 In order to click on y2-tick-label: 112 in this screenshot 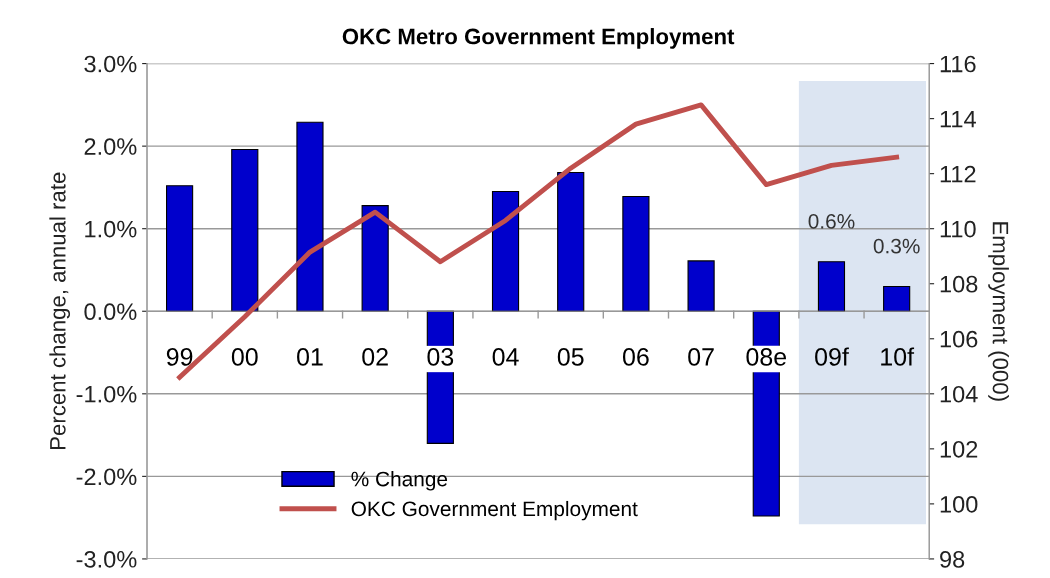, I will do `click(958, 174)`.